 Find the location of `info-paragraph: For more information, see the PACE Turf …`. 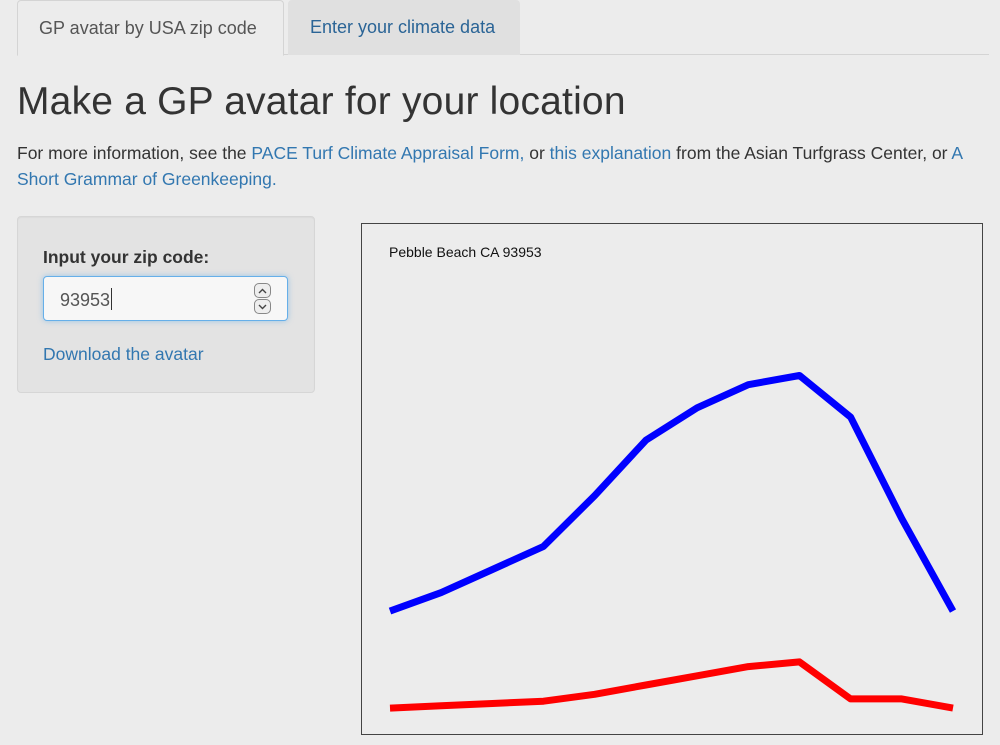

info-paragraph: For more information, see the PACE Turf … is located at coordinates (504, 166).